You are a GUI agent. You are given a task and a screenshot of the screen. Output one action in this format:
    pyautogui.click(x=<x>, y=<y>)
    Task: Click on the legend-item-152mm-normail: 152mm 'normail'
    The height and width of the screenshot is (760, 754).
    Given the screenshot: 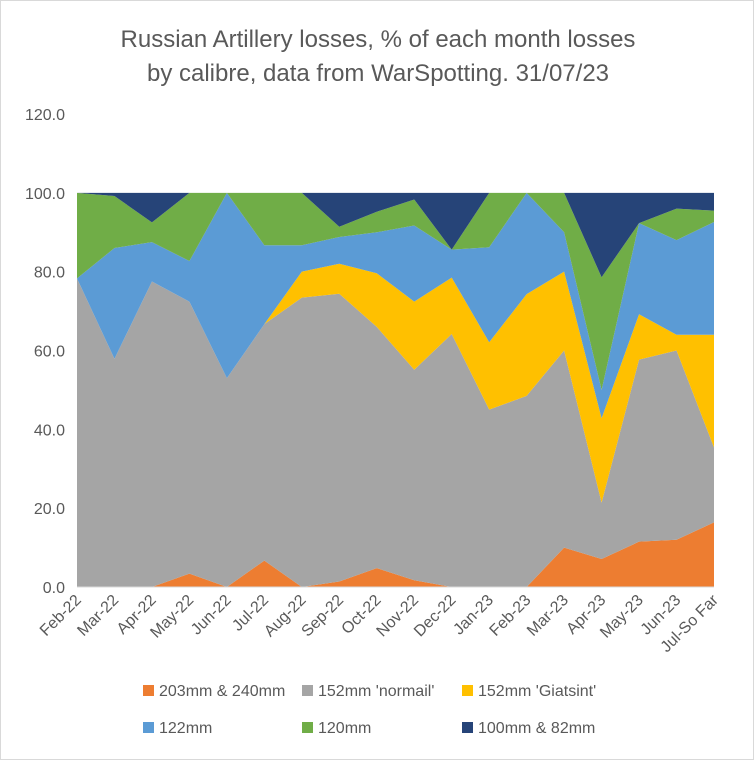 What is the action you would take?
    pyautogui.click(x=368, y=691)
    